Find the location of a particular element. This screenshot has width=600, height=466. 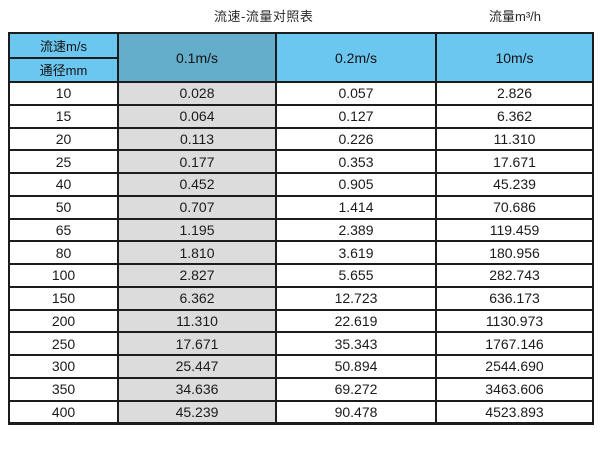

table-row: 350 34.636 69.272 3463.606 is located at coordinates (301, 389).